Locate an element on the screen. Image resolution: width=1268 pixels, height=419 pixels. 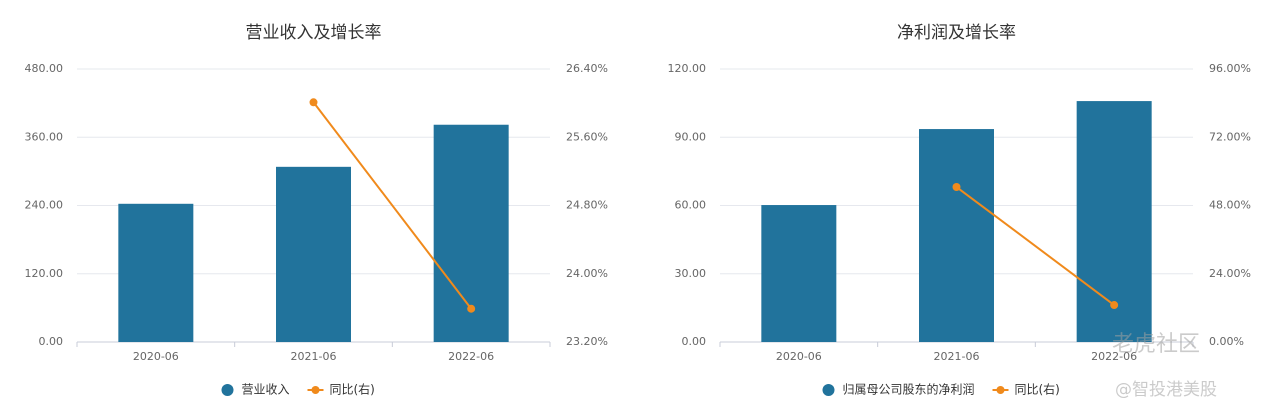
y2-tick-label: 23.20% is located at coordinates (587, 341).